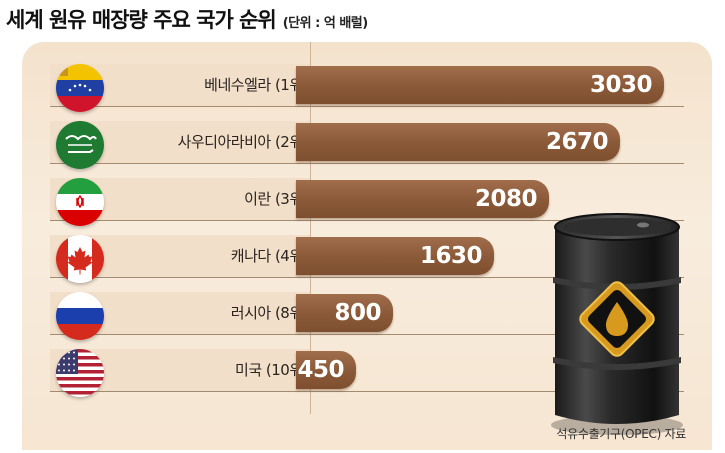 The image size is (725, 453). I want to click on category-label: 캐나다 (4위), so click(269, 256).